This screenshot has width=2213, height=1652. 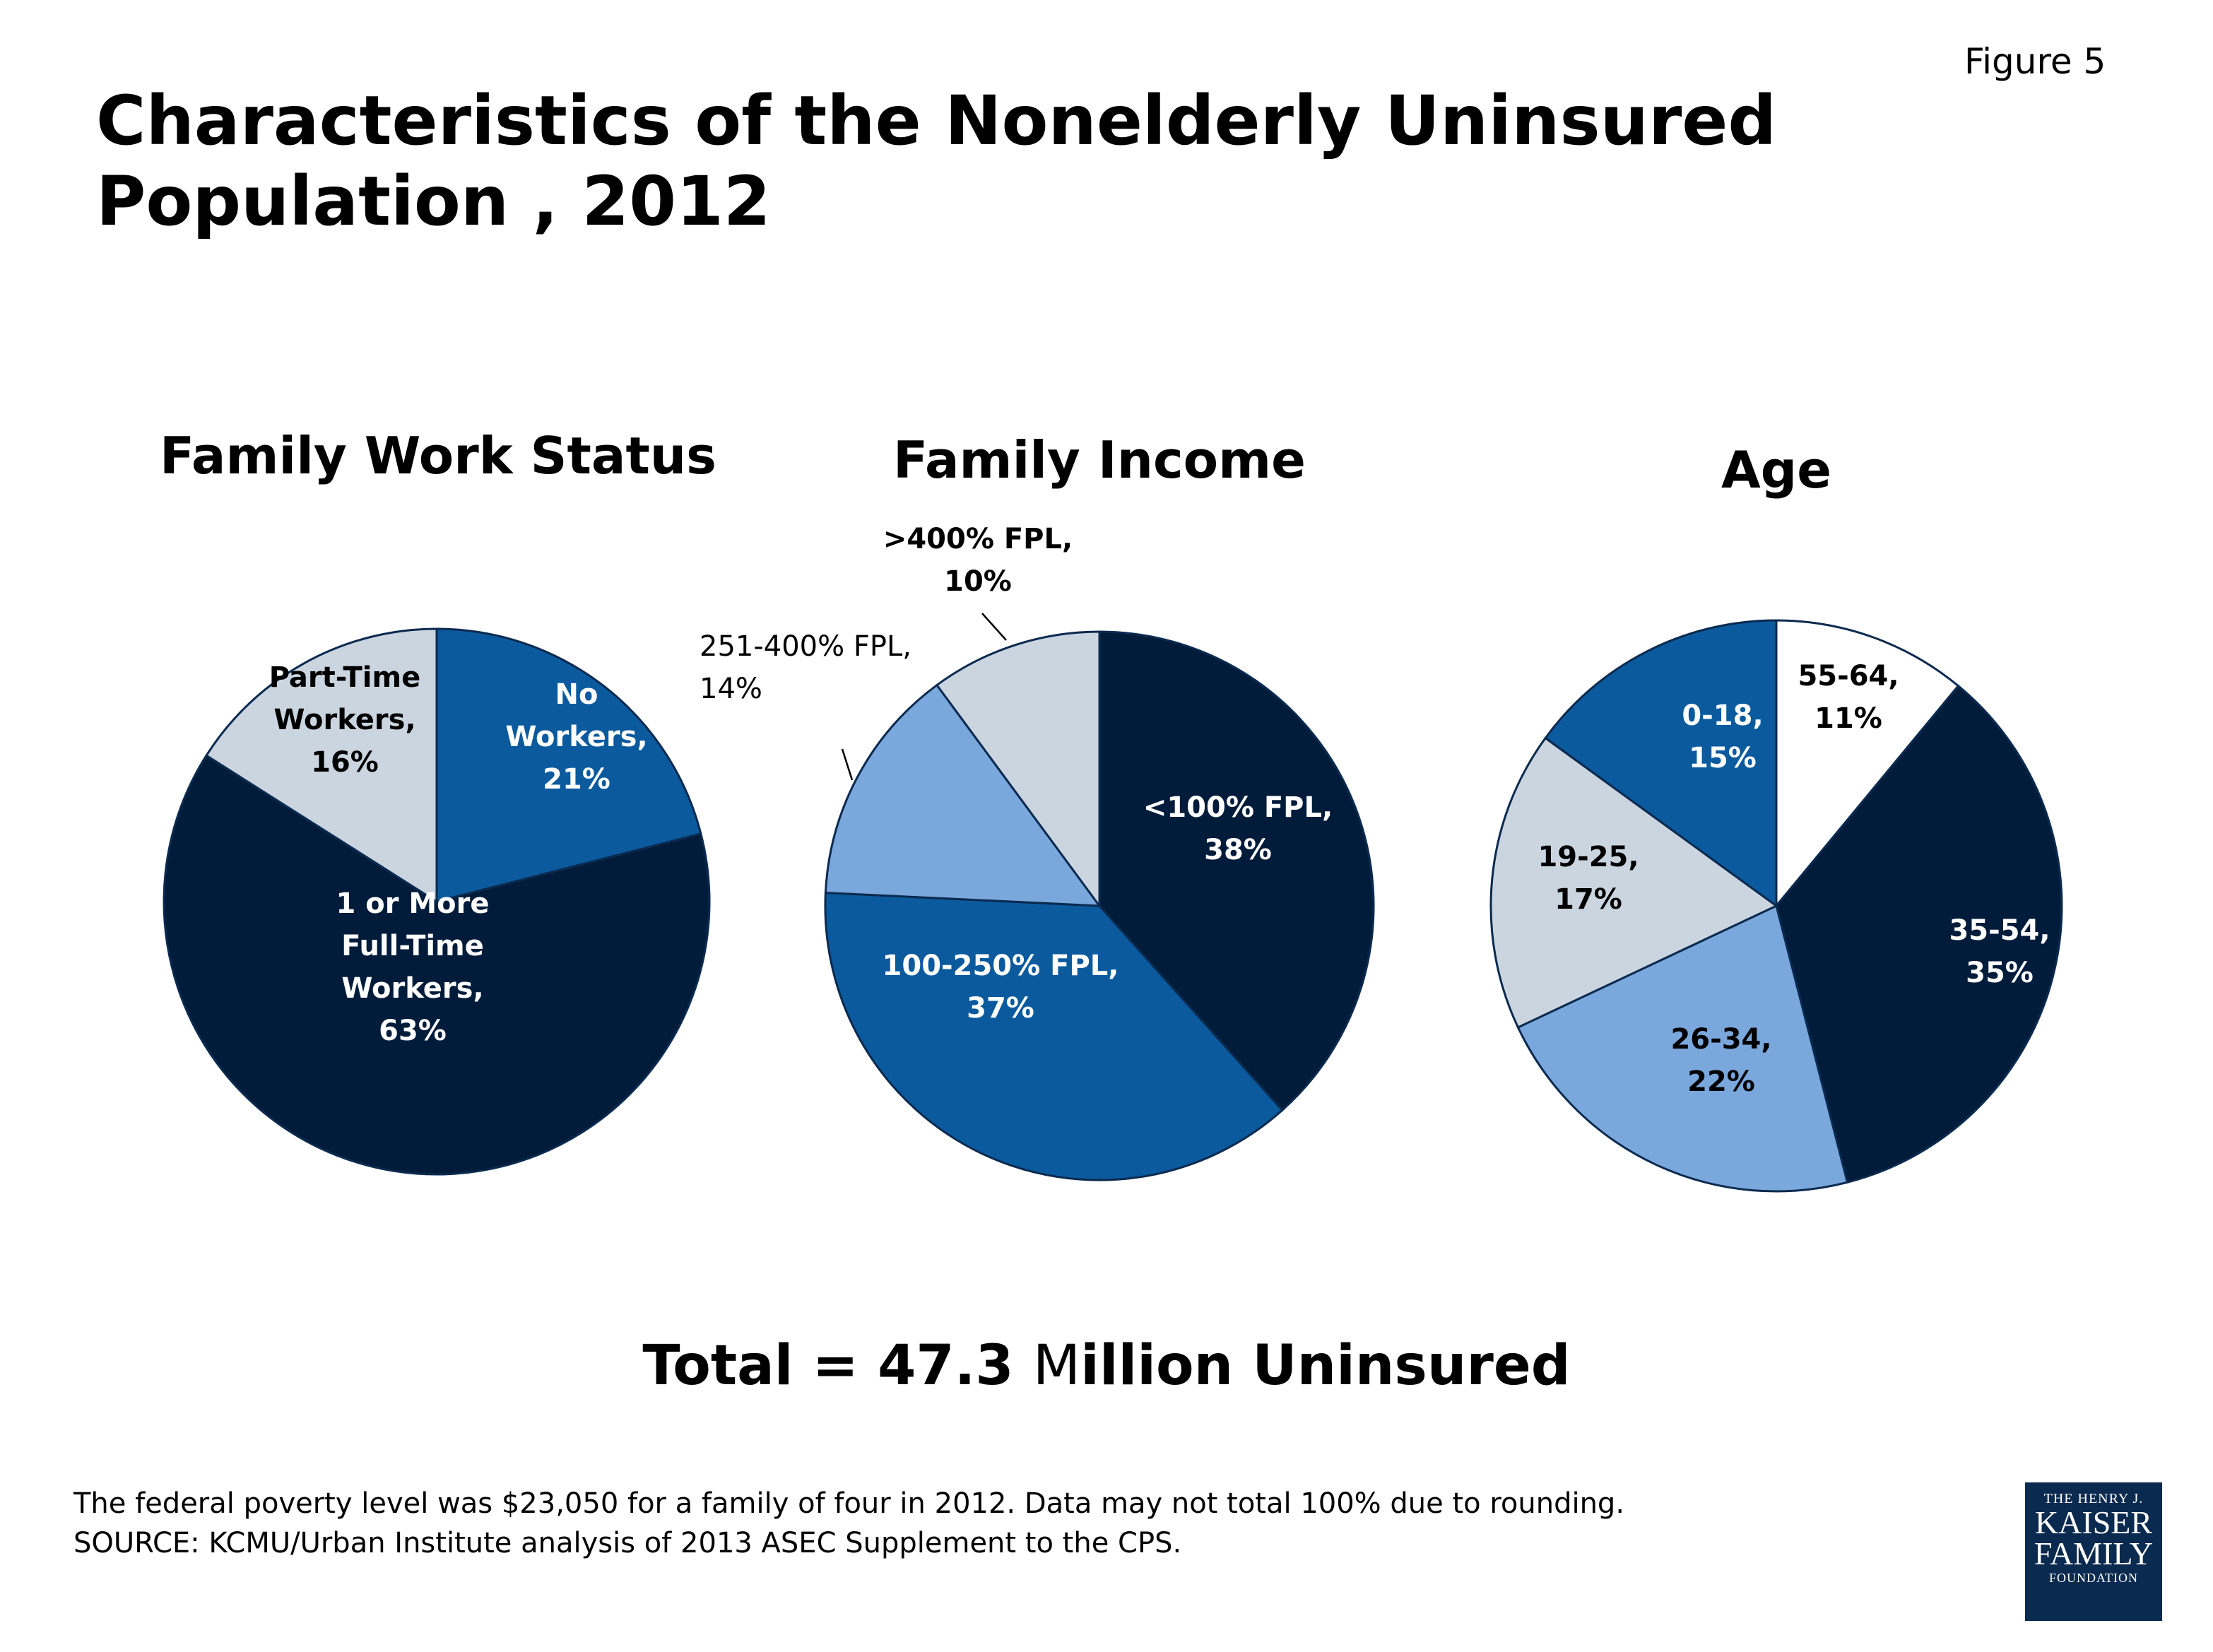 What do you see at coordinates (1776, 470) in the screenshot?
I see `chart-title: Age` at bounding box center [1776, 470].